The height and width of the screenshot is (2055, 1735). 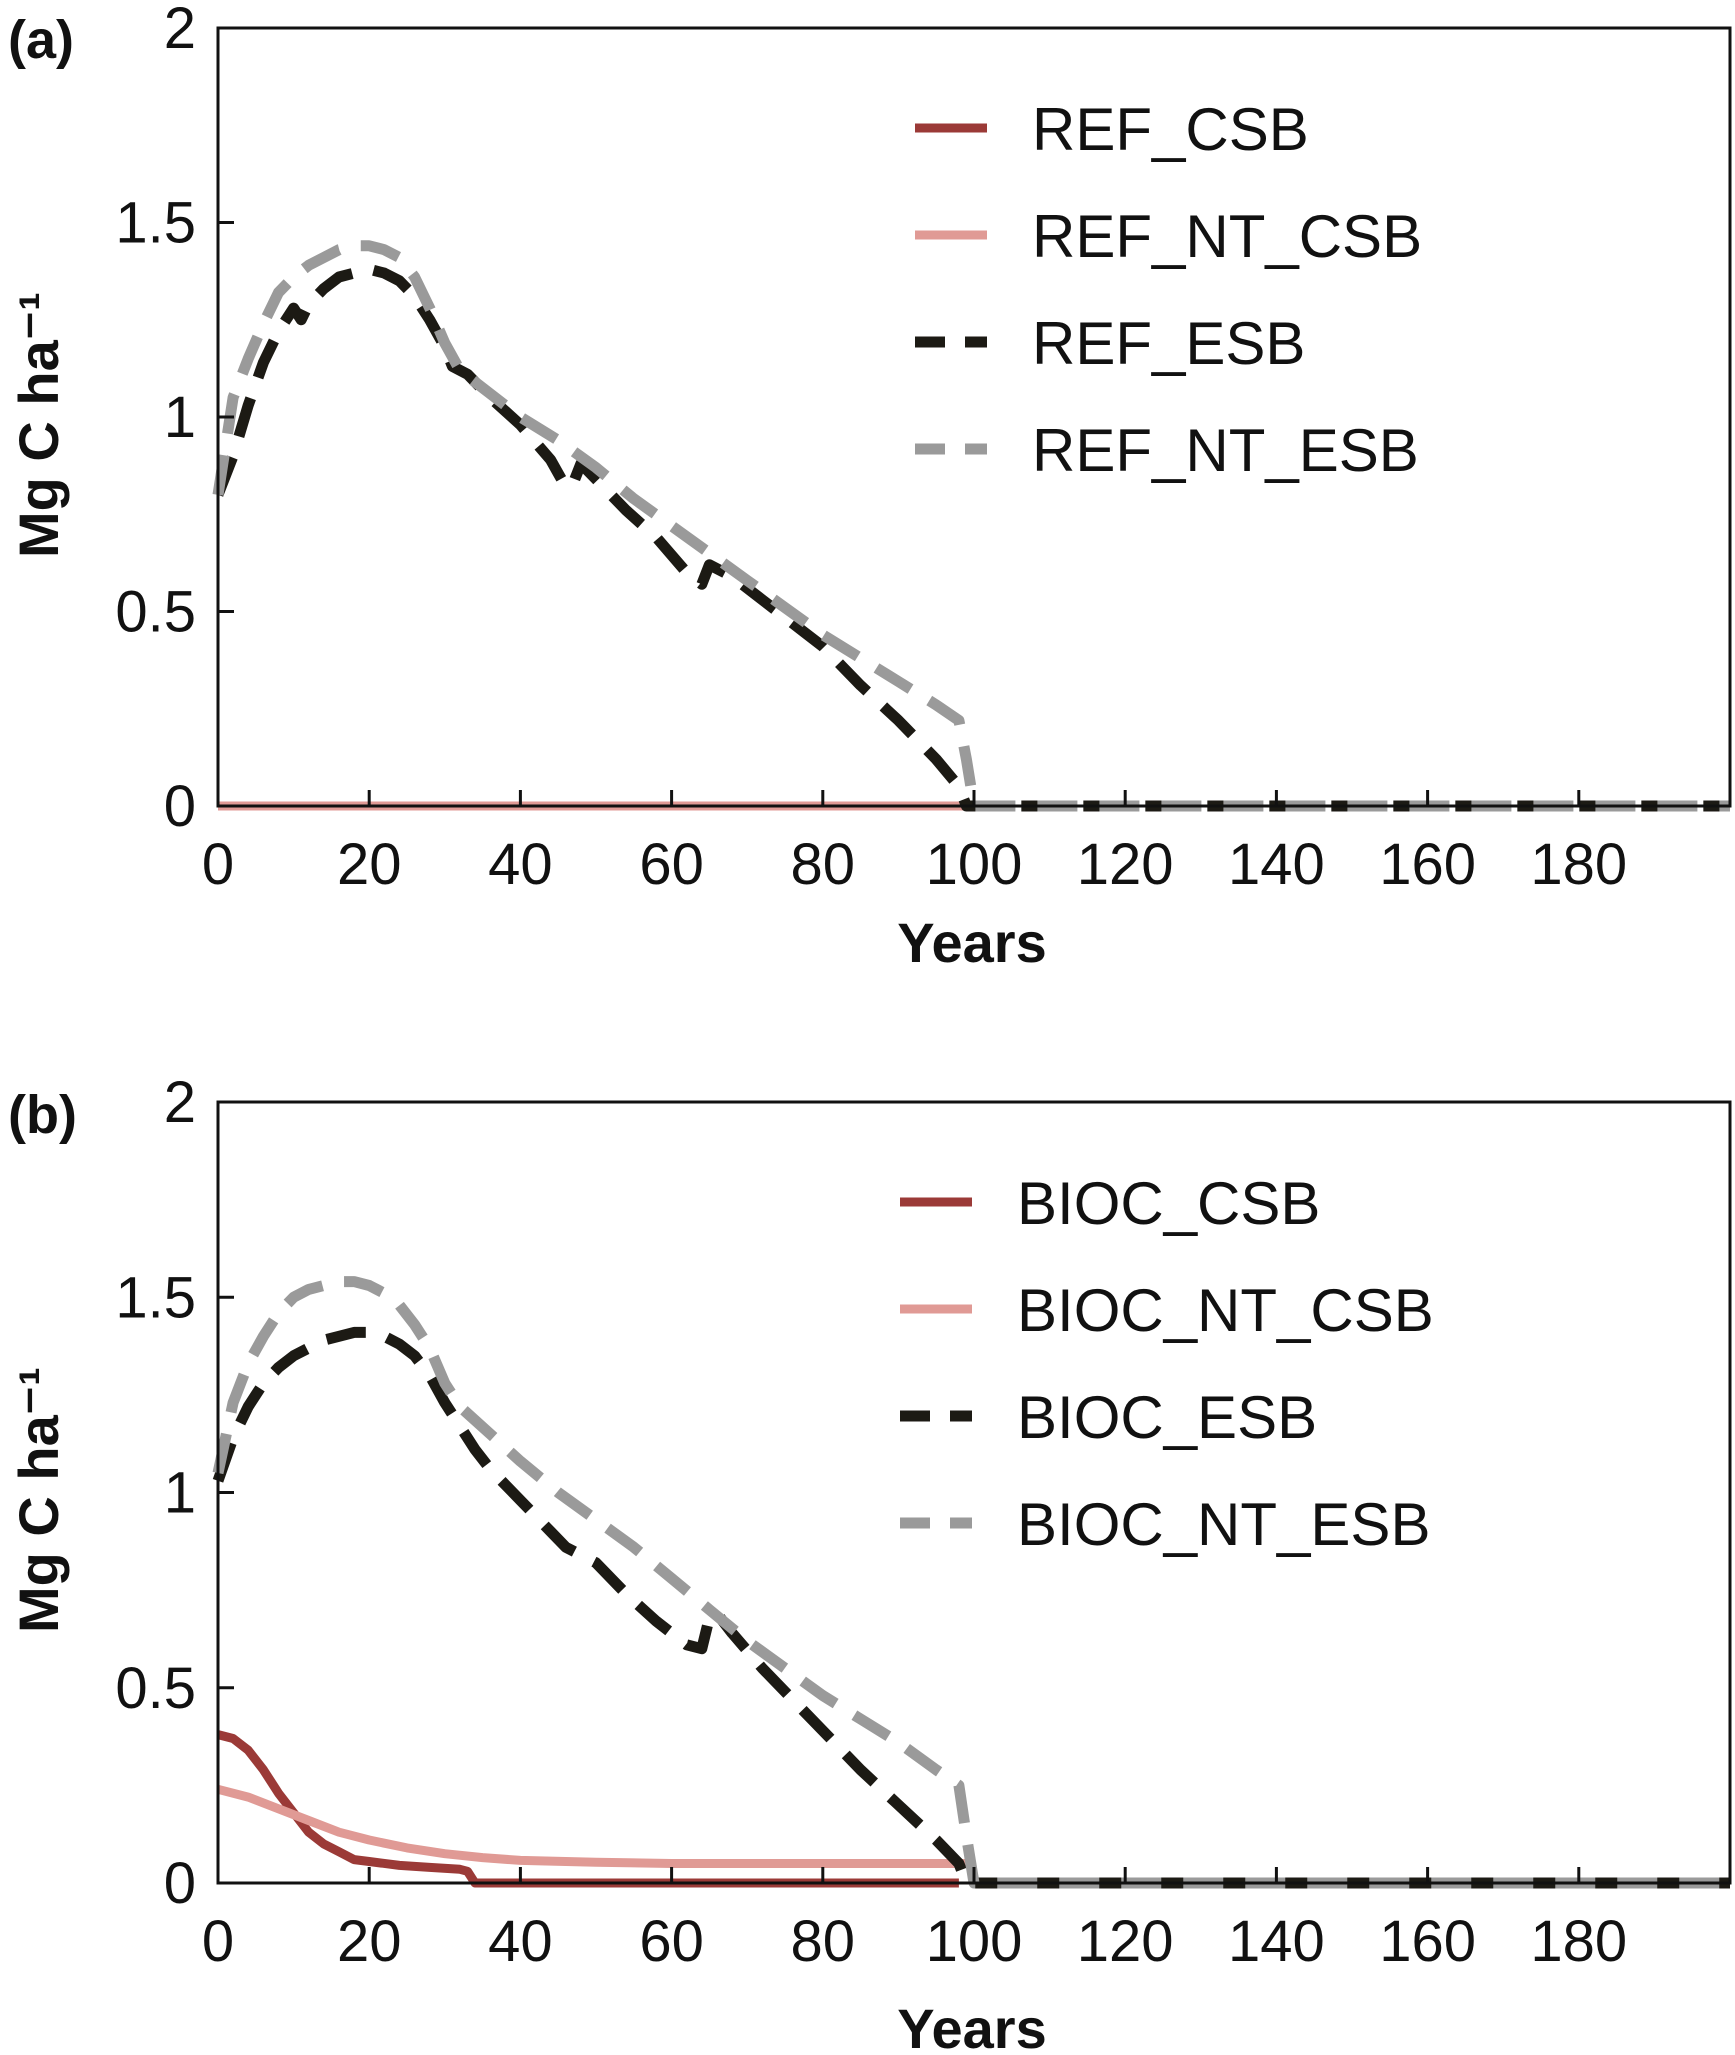 I want to click on legend-label: BIOC_CSB, so click(x=1168, y=1203).